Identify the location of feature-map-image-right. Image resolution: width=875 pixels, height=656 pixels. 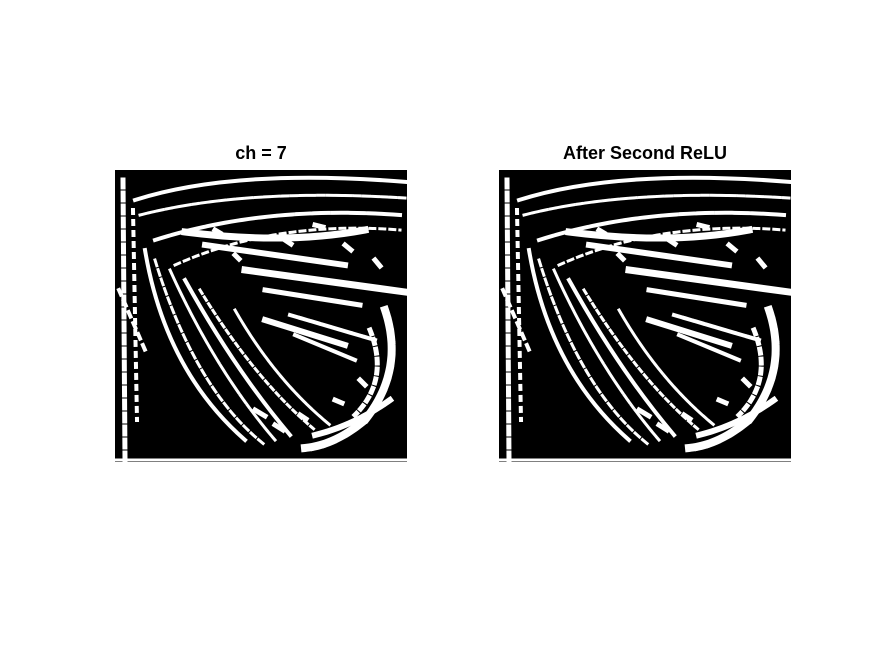
(645, 316).